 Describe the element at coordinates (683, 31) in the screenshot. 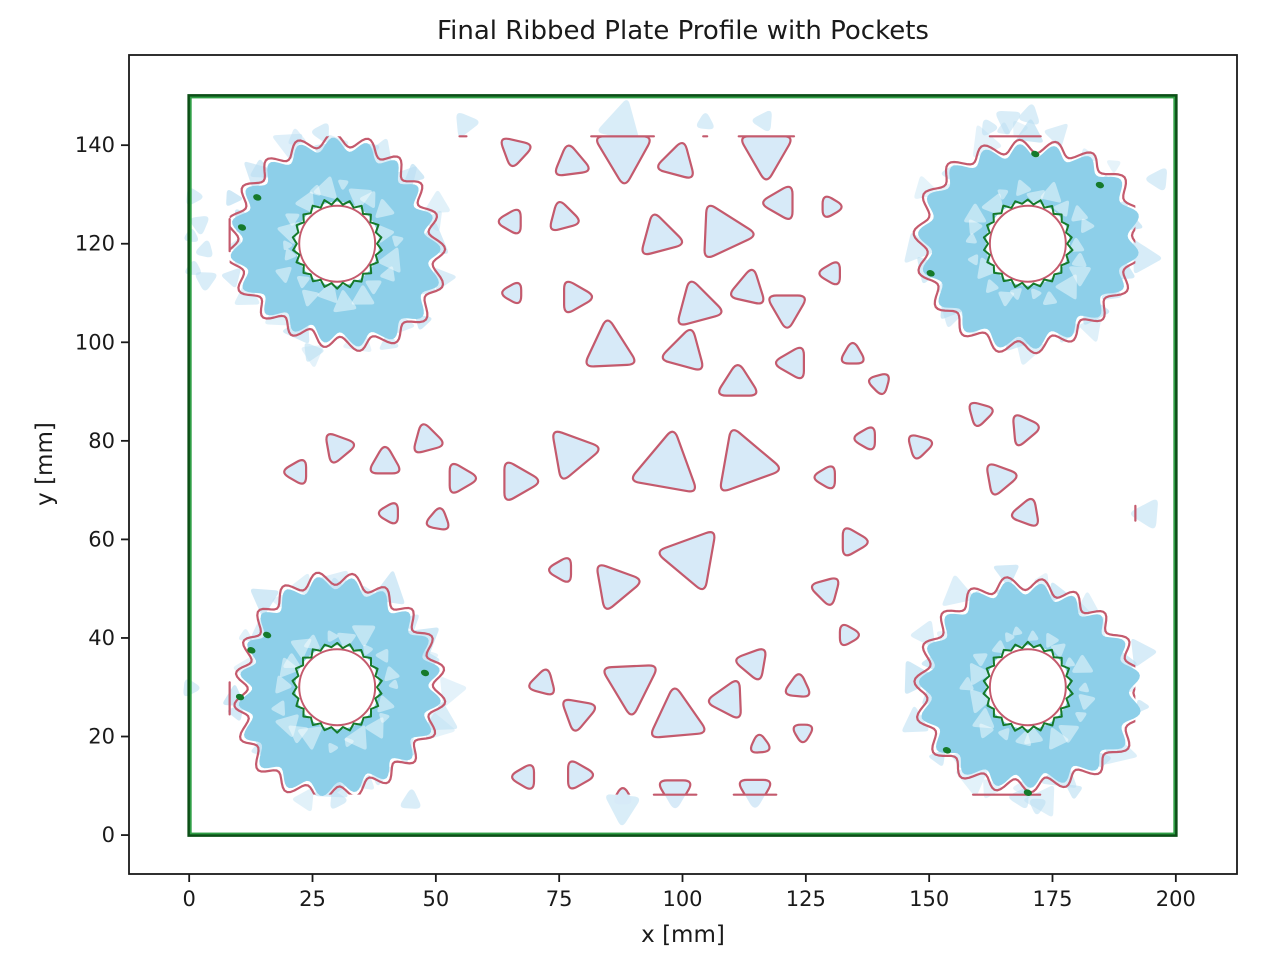

I see `chart-title: Final Ribbed Plate Profile with Pockets` at that location.